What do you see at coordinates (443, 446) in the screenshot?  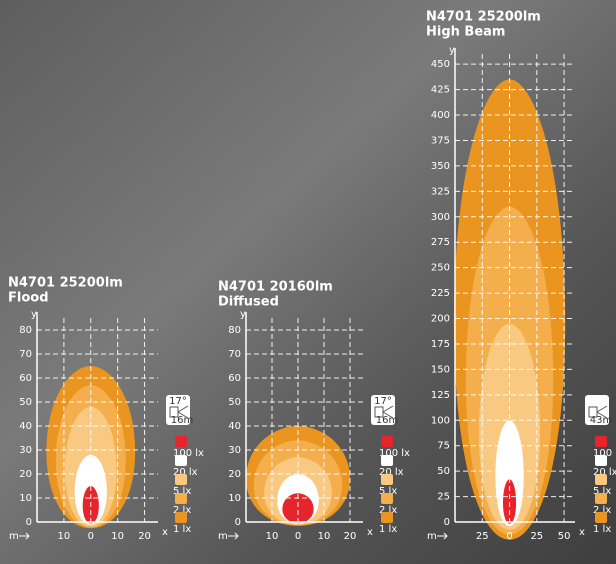 I see `y-tick-label: 75` at bounding box center [443, 446].